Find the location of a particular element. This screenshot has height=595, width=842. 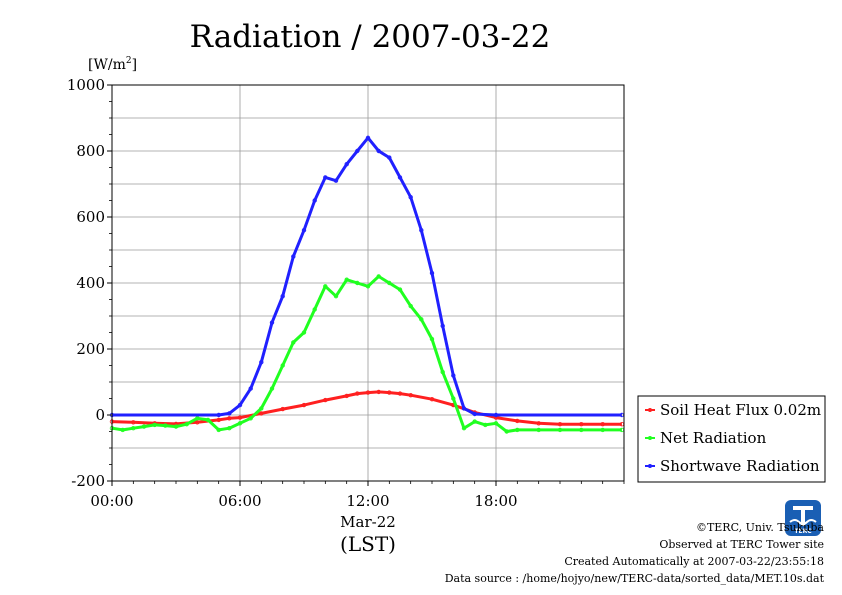

y-axis-unit-label: [W/m2] is located at coordinates (112, 64).